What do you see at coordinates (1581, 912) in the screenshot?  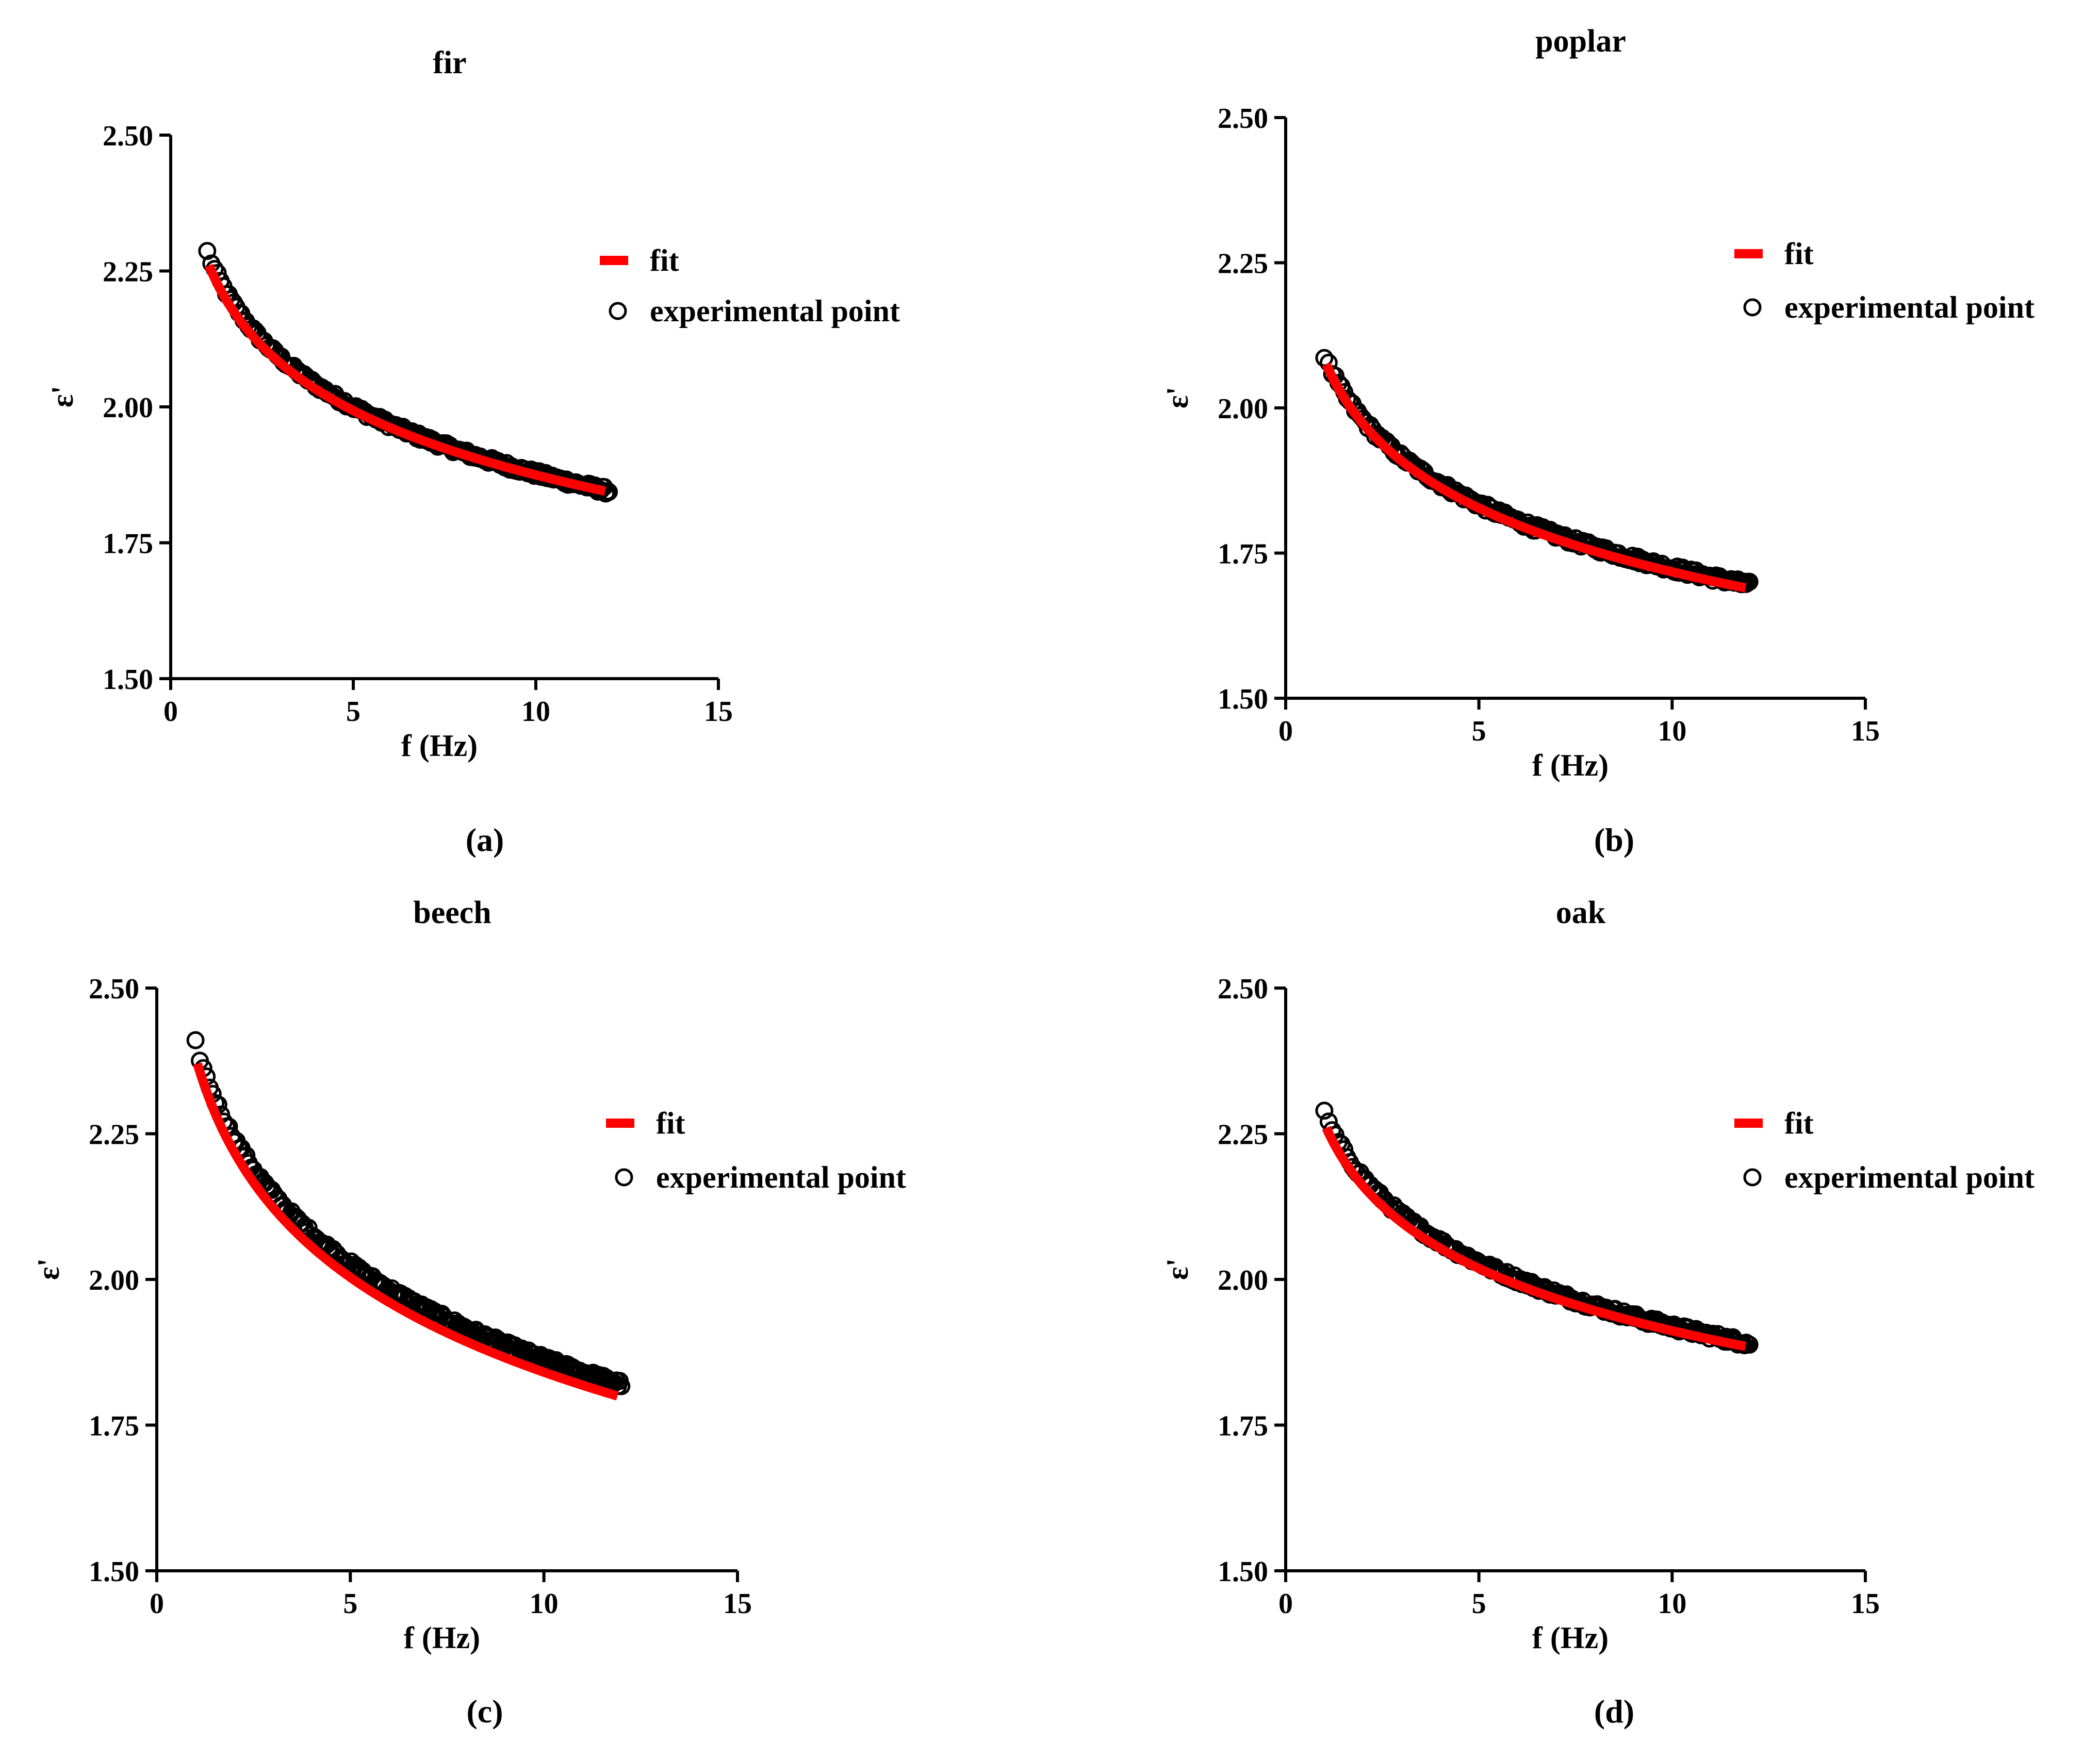 I see `chart-title: oak` at bounding box center [1581, 912].